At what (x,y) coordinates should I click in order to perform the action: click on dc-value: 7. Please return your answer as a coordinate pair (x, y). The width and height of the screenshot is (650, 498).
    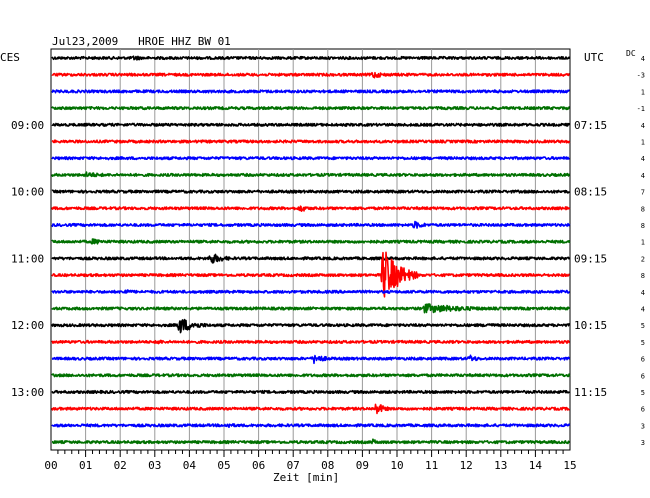
    Looking at the image, I should click on (643, 193).